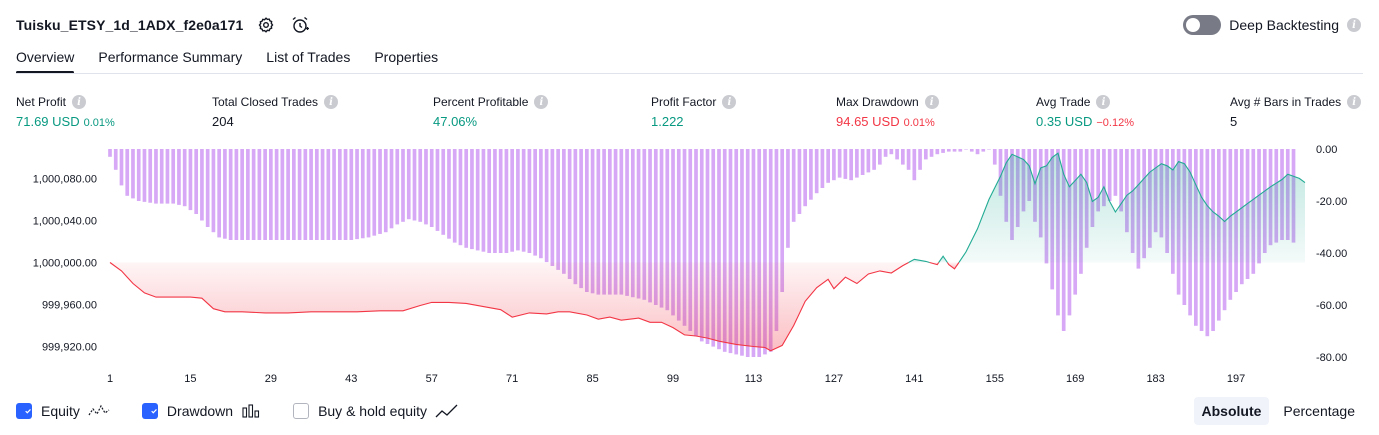  Describe the element at coordinates (1064, 121) in the screenshot. I see `metric-value: 0.35 USD` at that location.